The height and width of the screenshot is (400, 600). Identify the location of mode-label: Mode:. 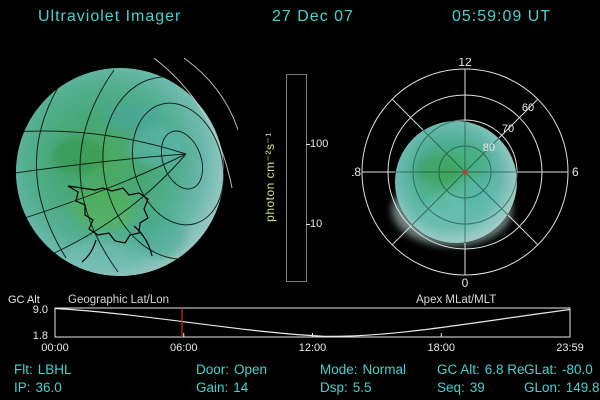
(339, 369).